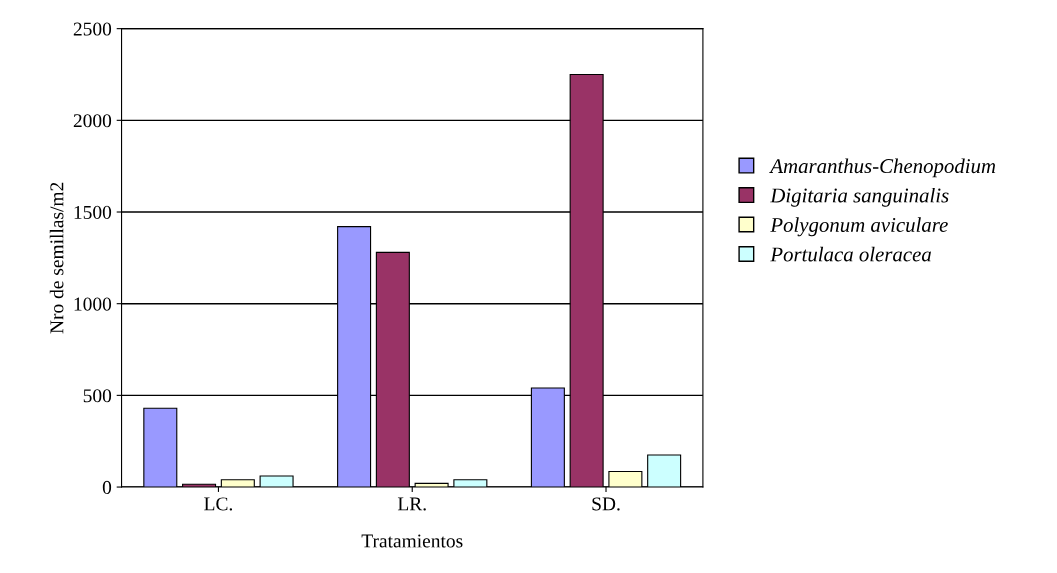 The height and width of the screenshot is (573, 1057). I want to click on legend-label: Polygonum aviculare, so click(859, 227).